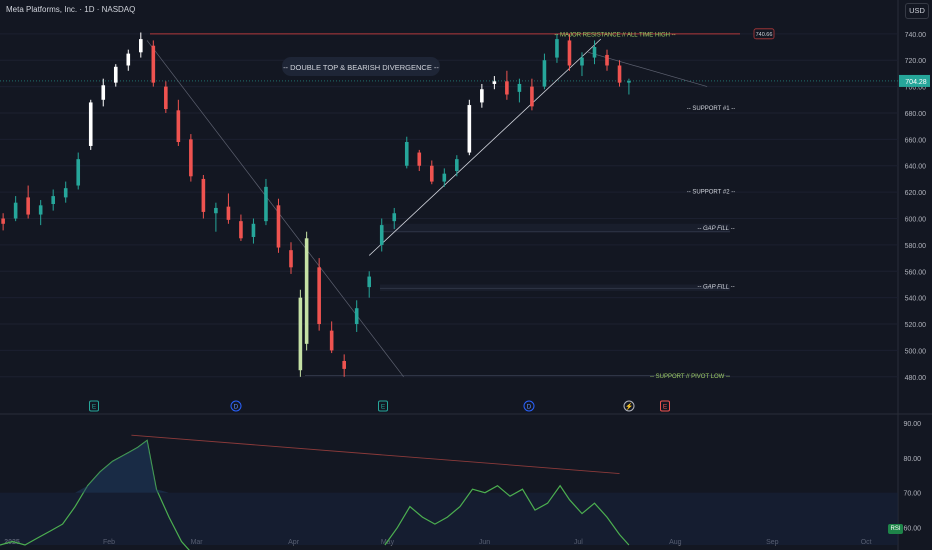 The height and width of the screenshot is (550, 932). I want to click on uptrend-line, so click(485, 147).